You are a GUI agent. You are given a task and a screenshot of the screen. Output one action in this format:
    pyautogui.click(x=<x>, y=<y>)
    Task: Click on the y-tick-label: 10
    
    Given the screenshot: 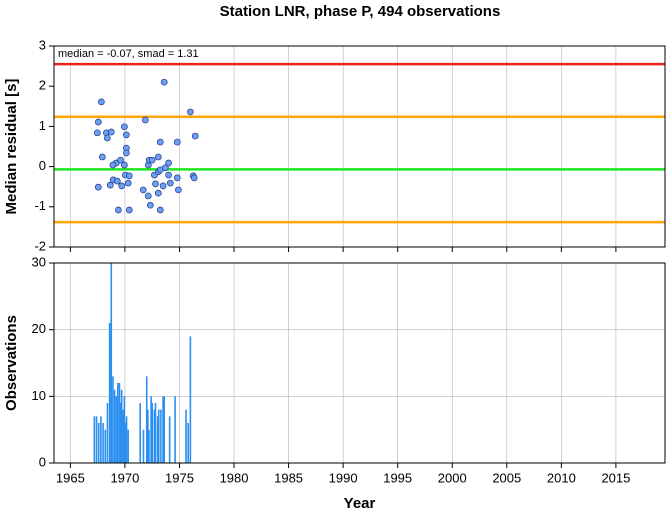 What is the action you would take?
    pyautogui.click(x=39, y=395)
    